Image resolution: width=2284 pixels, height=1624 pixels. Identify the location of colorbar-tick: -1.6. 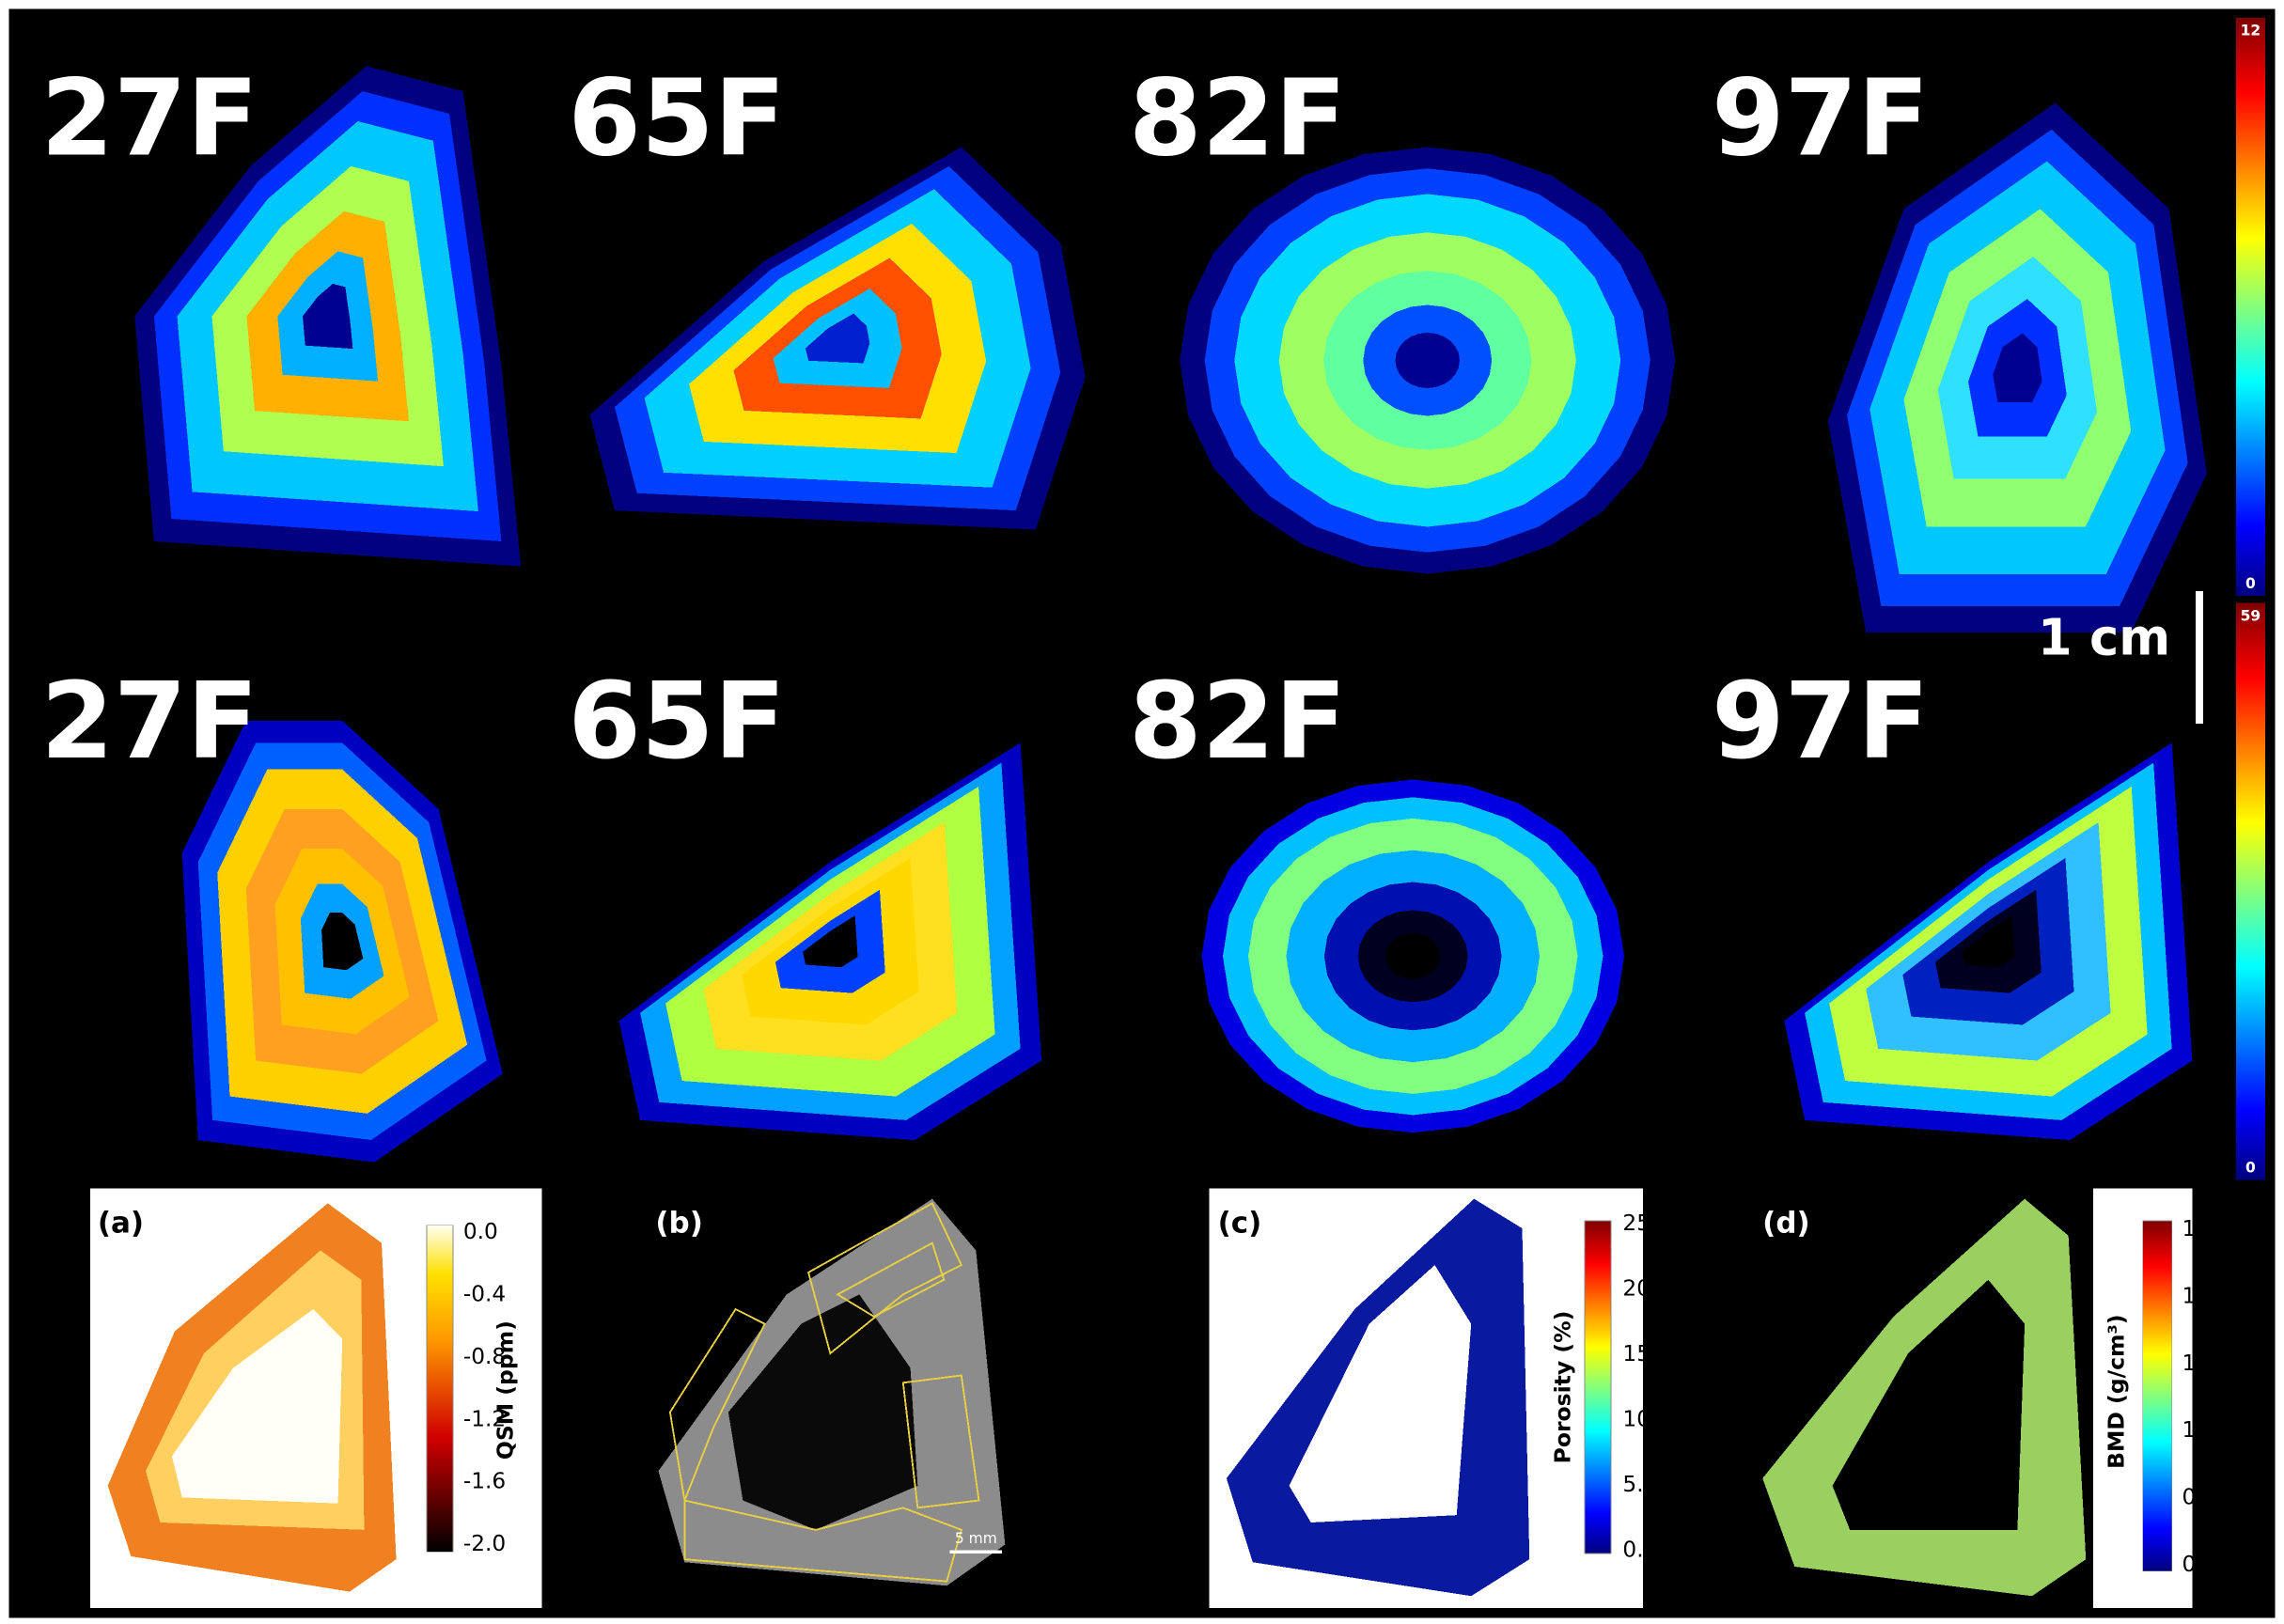
(484, 1481).